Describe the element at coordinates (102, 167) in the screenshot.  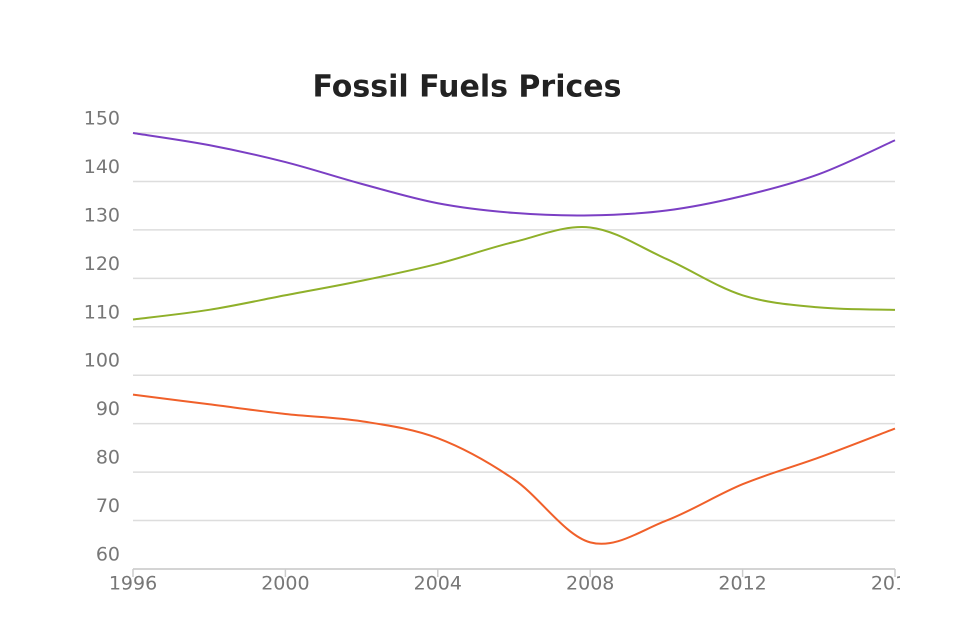
I see `y-tick-label: 140` at that location.